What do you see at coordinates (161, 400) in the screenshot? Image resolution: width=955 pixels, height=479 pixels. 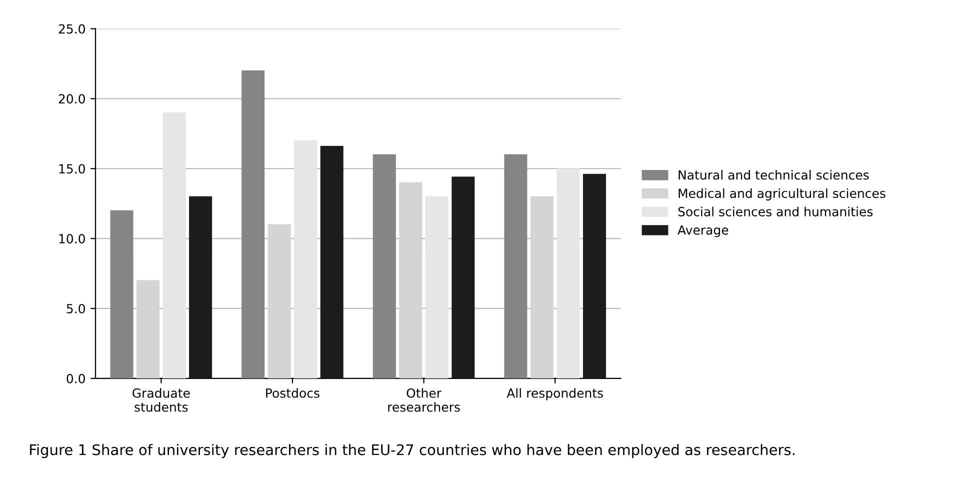 I see `x-tick-label: Graduate students` at bounding box center [161, 400].